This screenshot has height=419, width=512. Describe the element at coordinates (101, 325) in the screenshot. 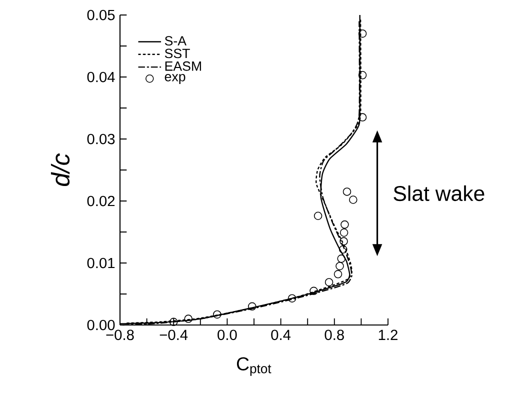

I see `y-tick-label: 0.00` at that location.